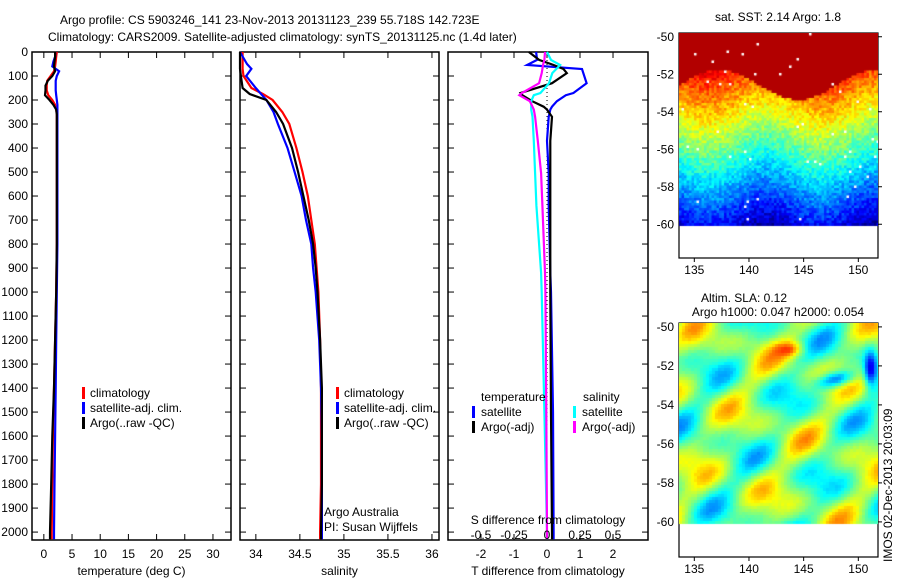  I want to click on x-tick-label: -2, so click(481, 554).